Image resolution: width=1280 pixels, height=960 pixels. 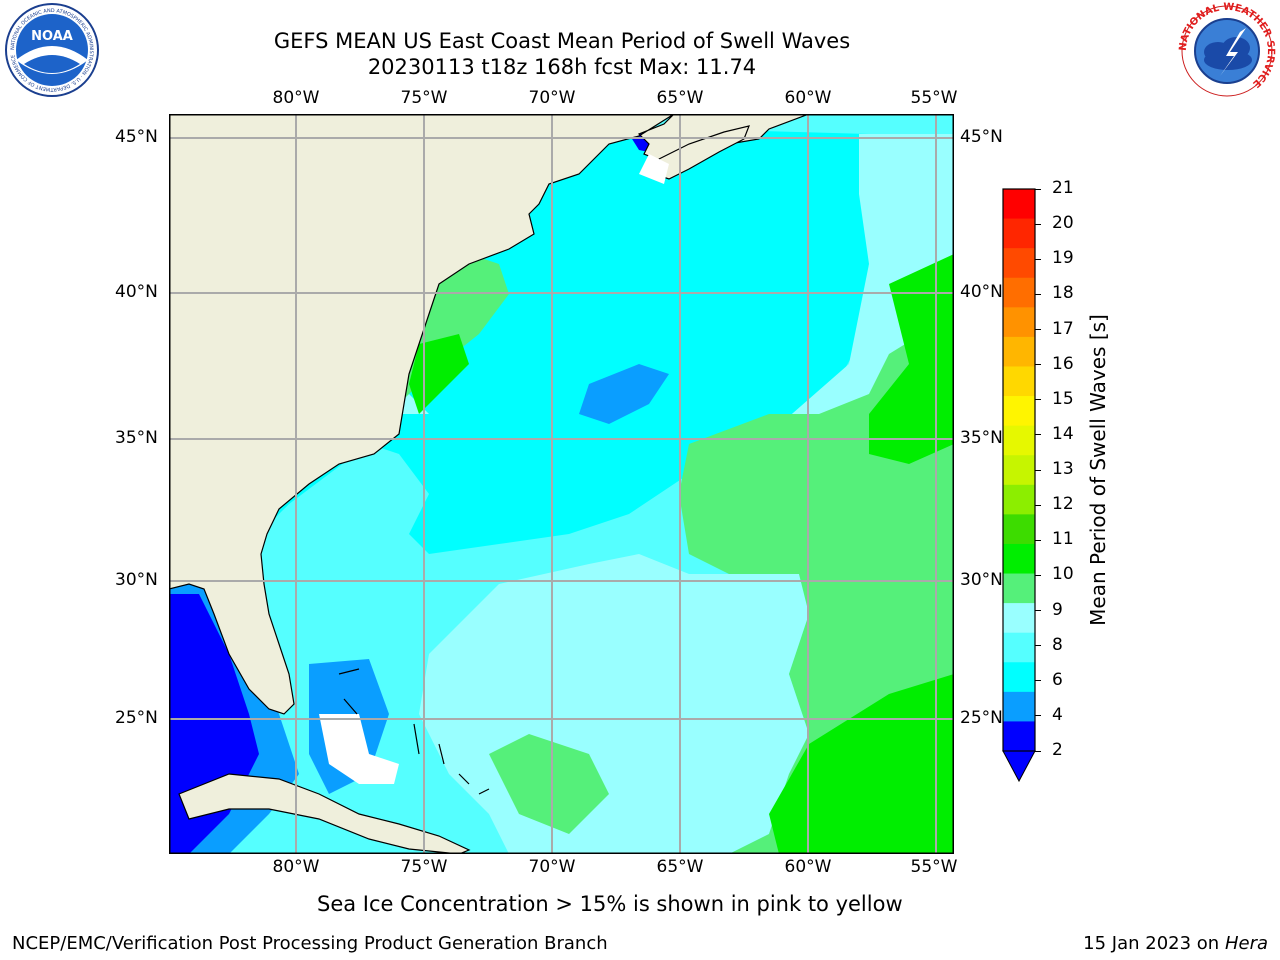 I want to click on colorbar-tick-label: 12, so click(x=1063, y=504).